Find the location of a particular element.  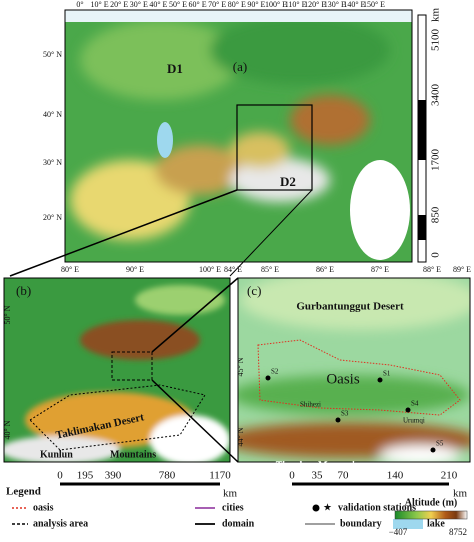

lon-label: 150° E is located at coordinates (374, 4).